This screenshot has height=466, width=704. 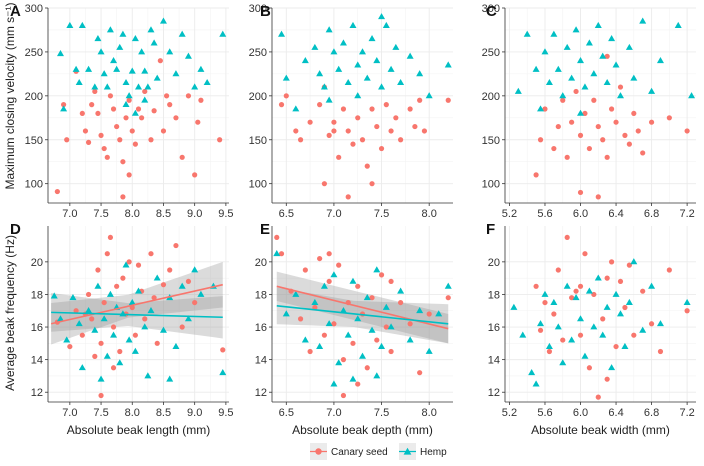 What do you see at coordinates (494, 263) in the screenshot?
I see `y-tick-label: 20` at bounding box center [494, 263].